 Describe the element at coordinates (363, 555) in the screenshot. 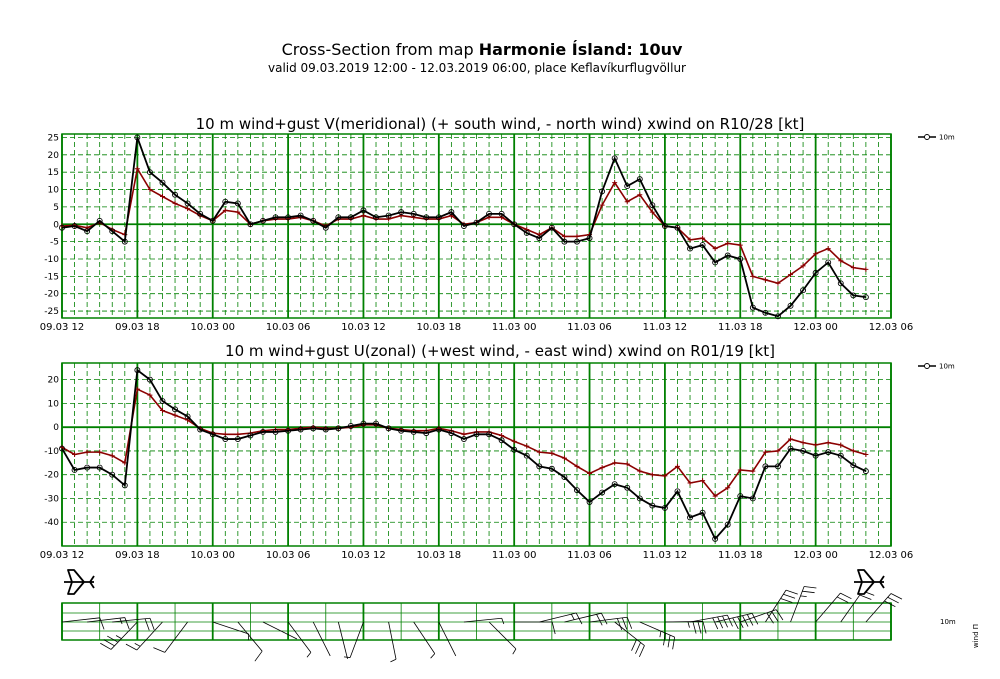

I see `x-tick-label: 10.03 12` at that location.